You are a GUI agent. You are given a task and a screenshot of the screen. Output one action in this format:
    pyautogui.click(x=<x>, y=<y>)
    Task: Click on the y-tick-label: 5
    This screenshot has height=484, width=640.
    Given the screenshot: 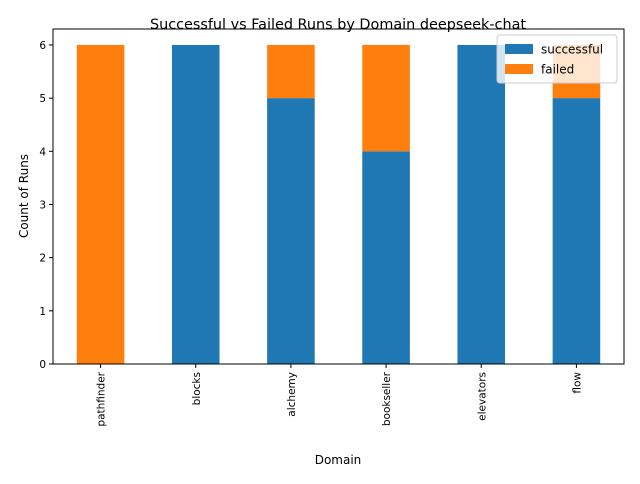 What is the action you would take?
    pyautogui.click(x=42, y=99)
    